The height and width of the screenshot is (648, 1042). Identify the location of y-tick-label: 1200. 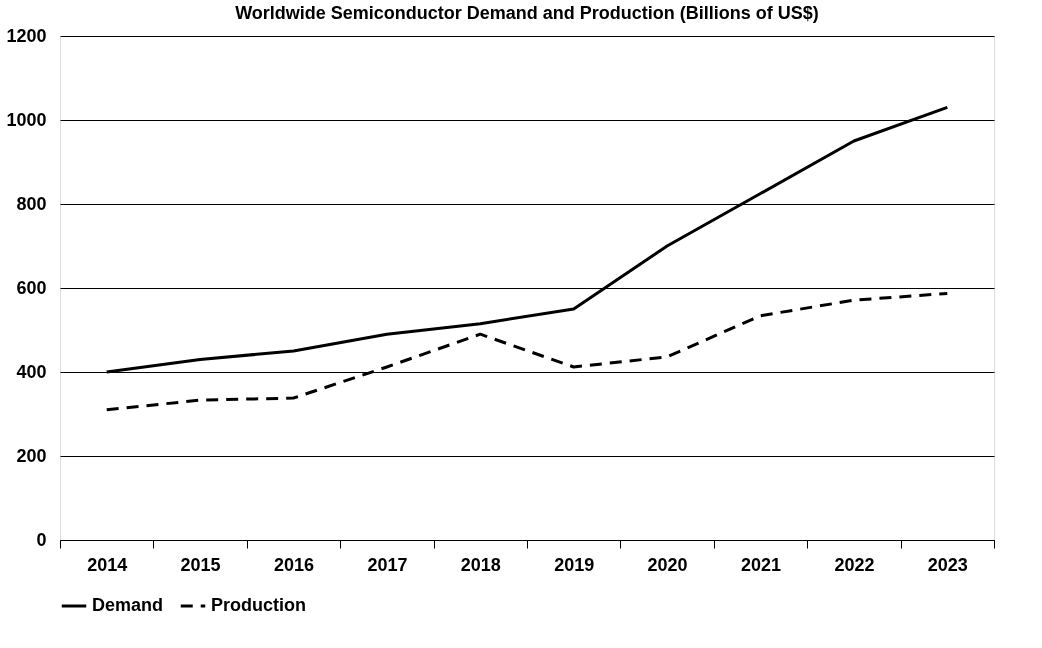
(26, 35).